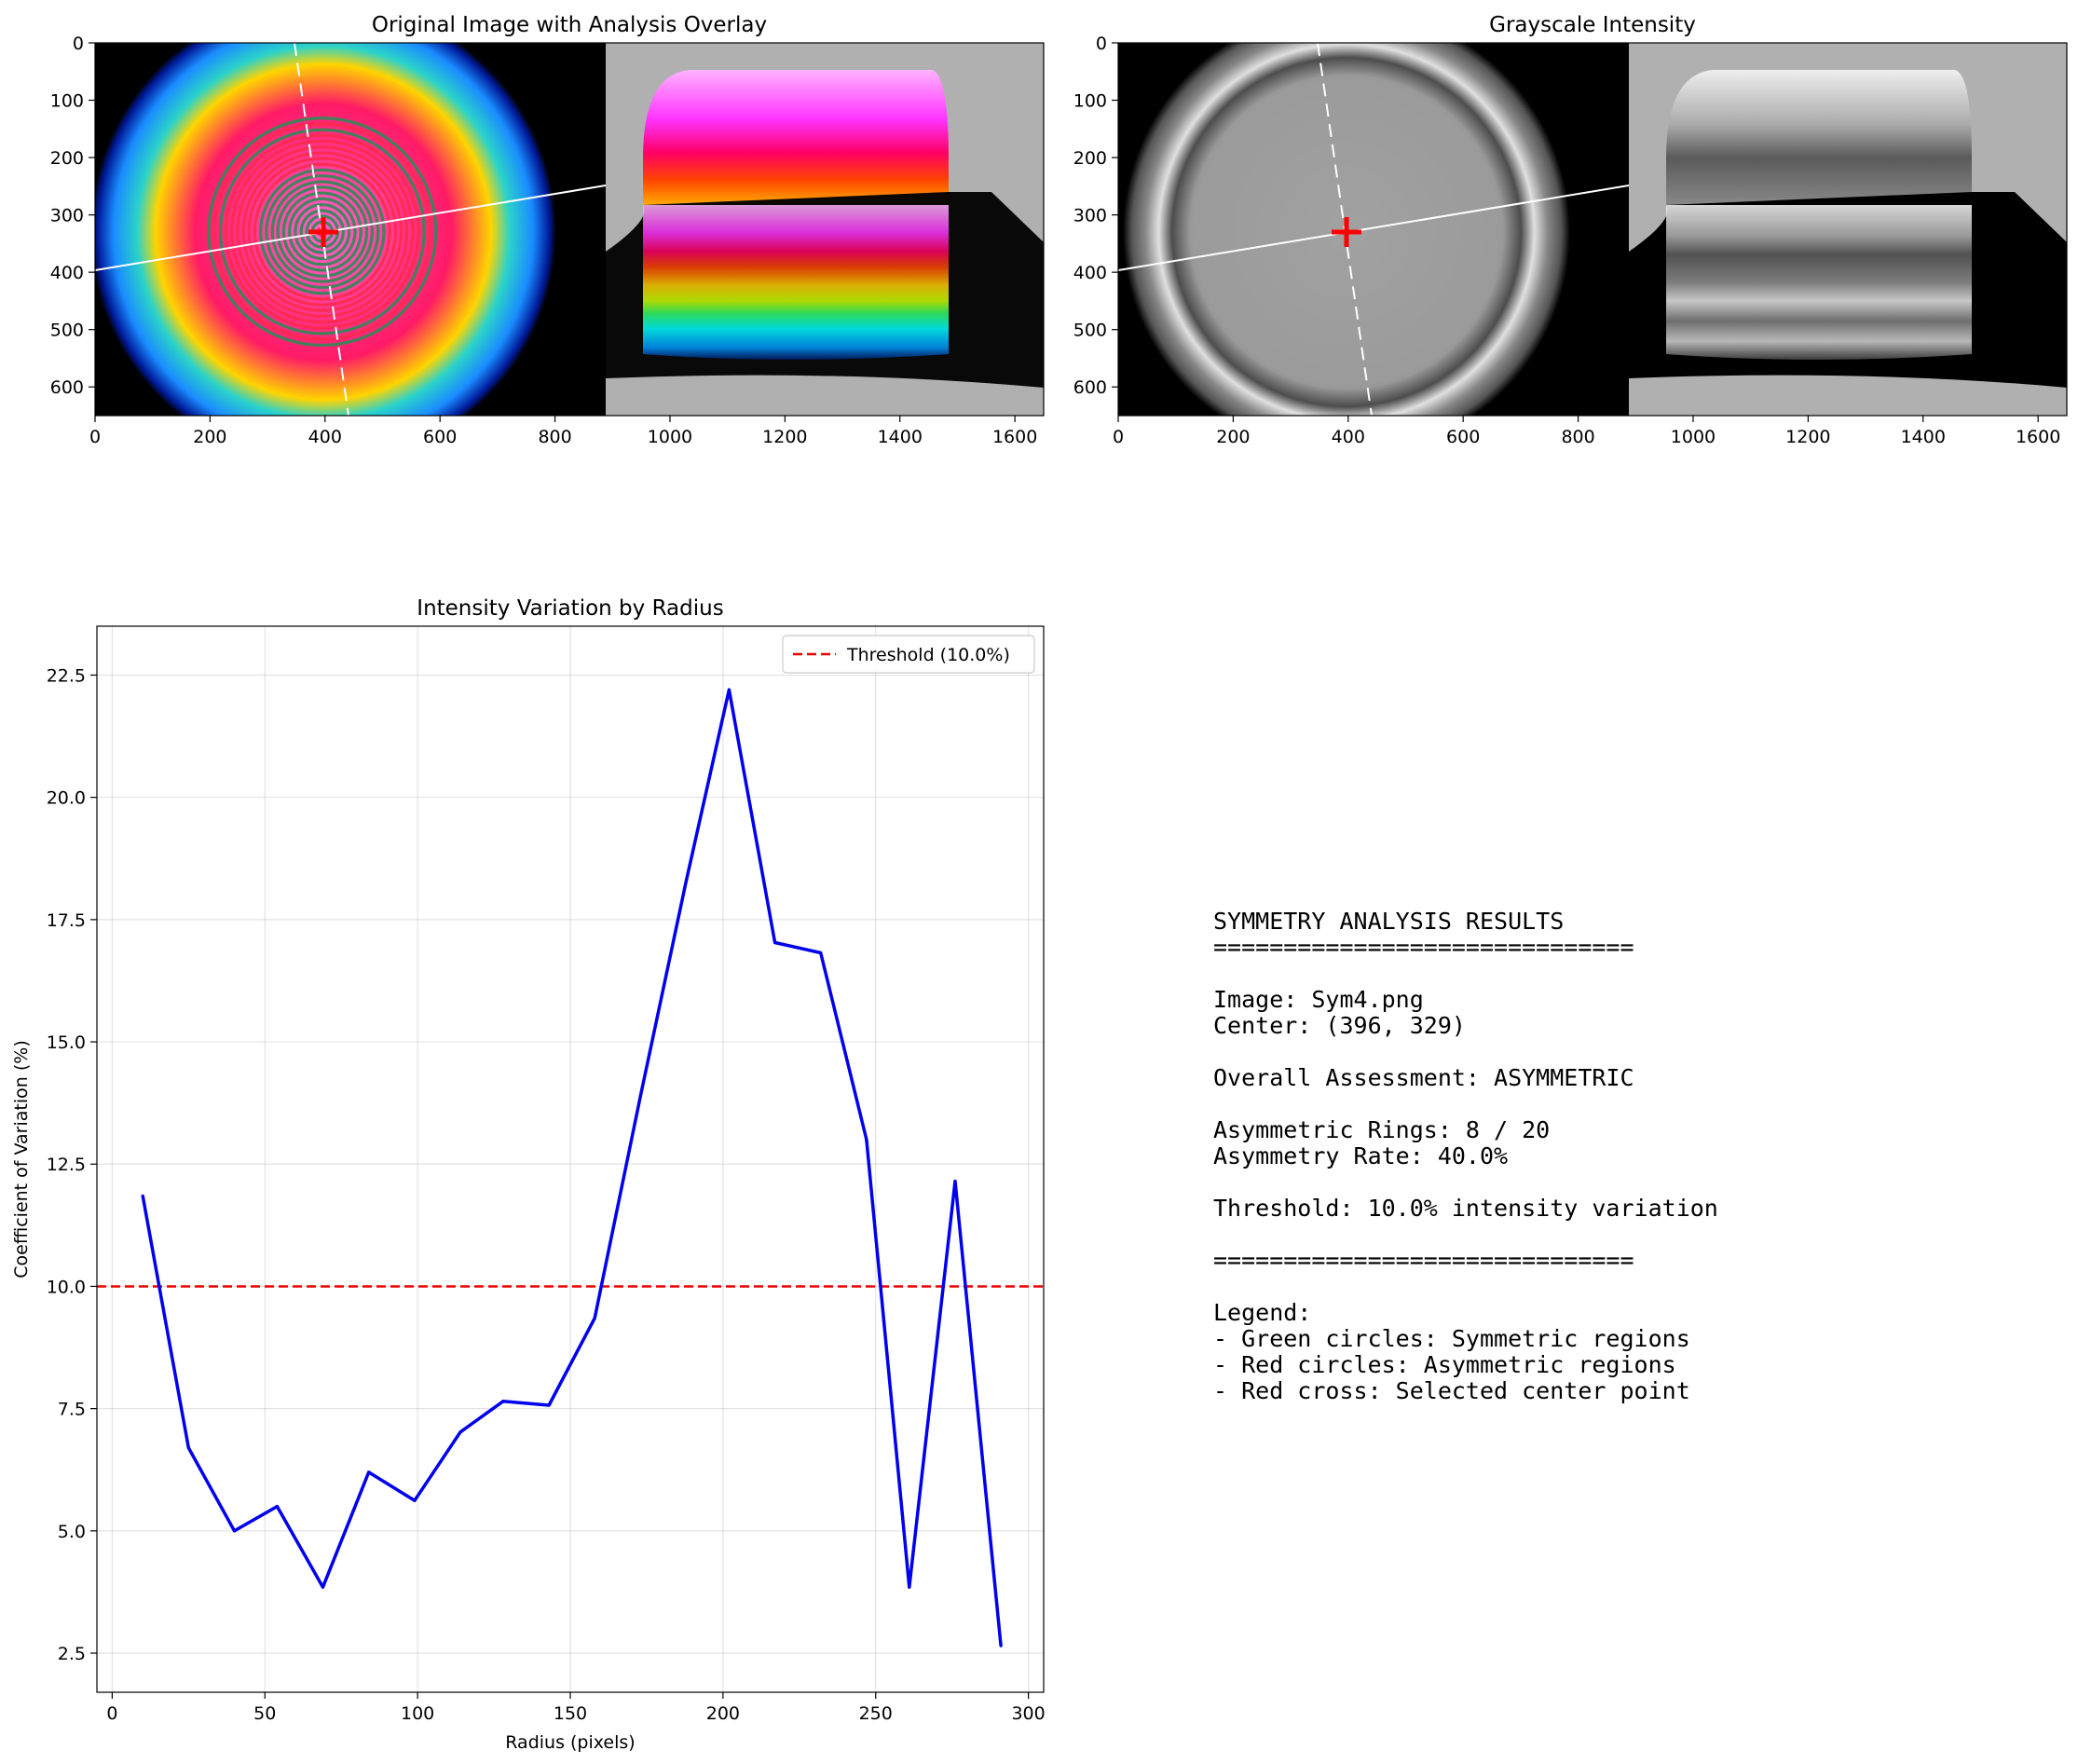 The height and width of the screenshot is (1764, 2078). Describe the element at coordinates (1346, 232) in the screenshot. I see `grayscale-center-cross-marker` at that location.